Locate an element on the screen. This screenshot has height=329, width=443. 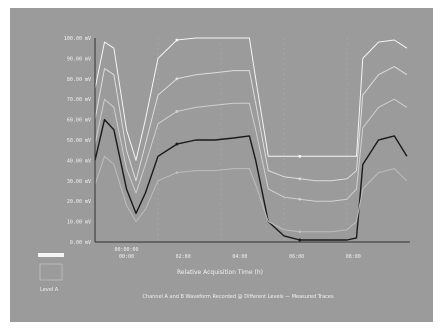
y-tick-label: 50.00 mV is located at coordinates (79, 141).